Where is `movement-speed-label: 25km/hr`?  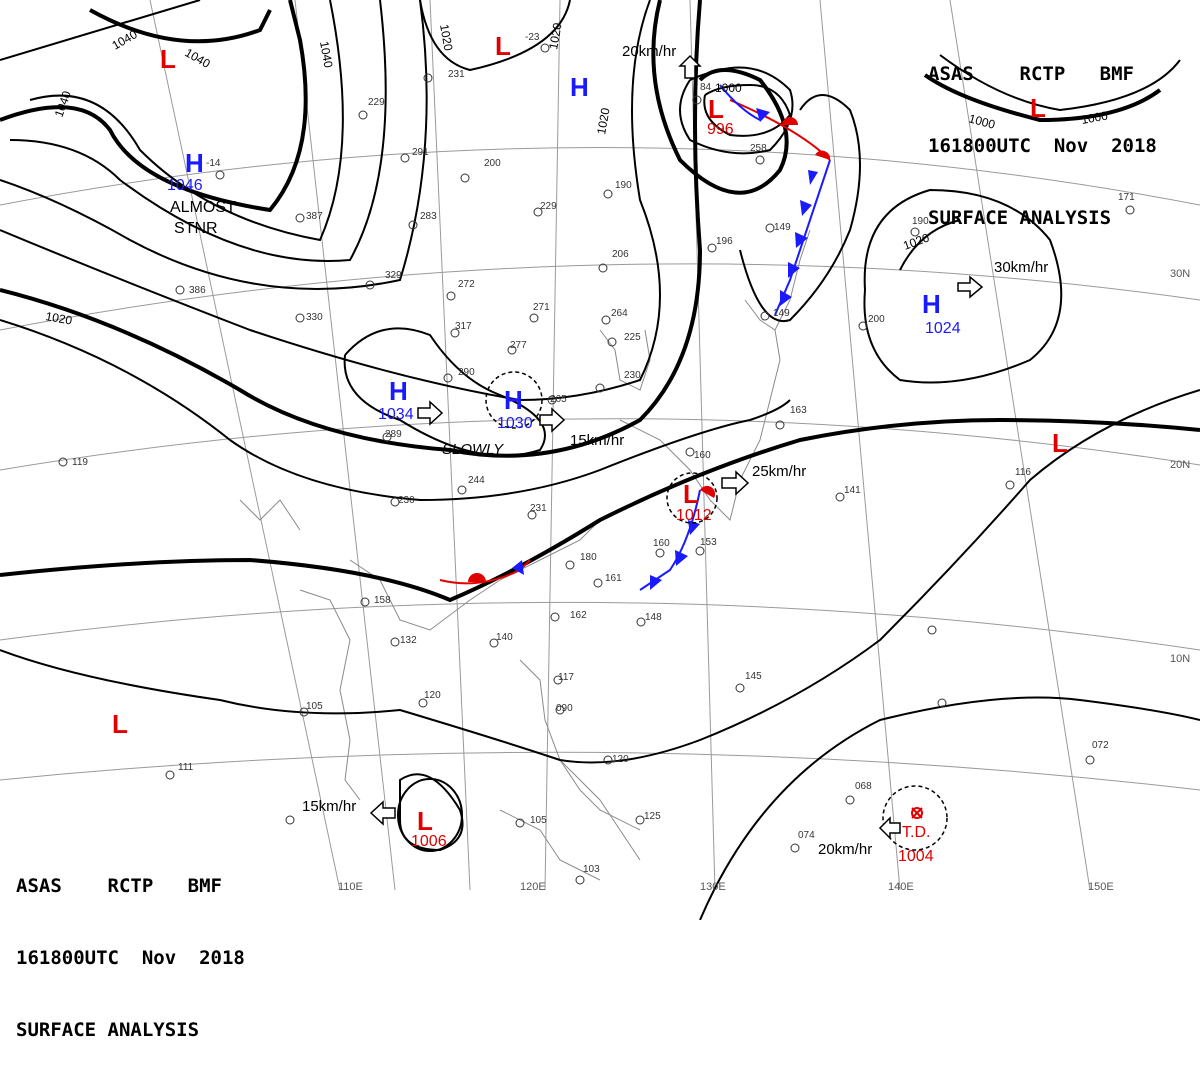
movement-speed-label: 25km/hr is located at coordinates (779, 471).